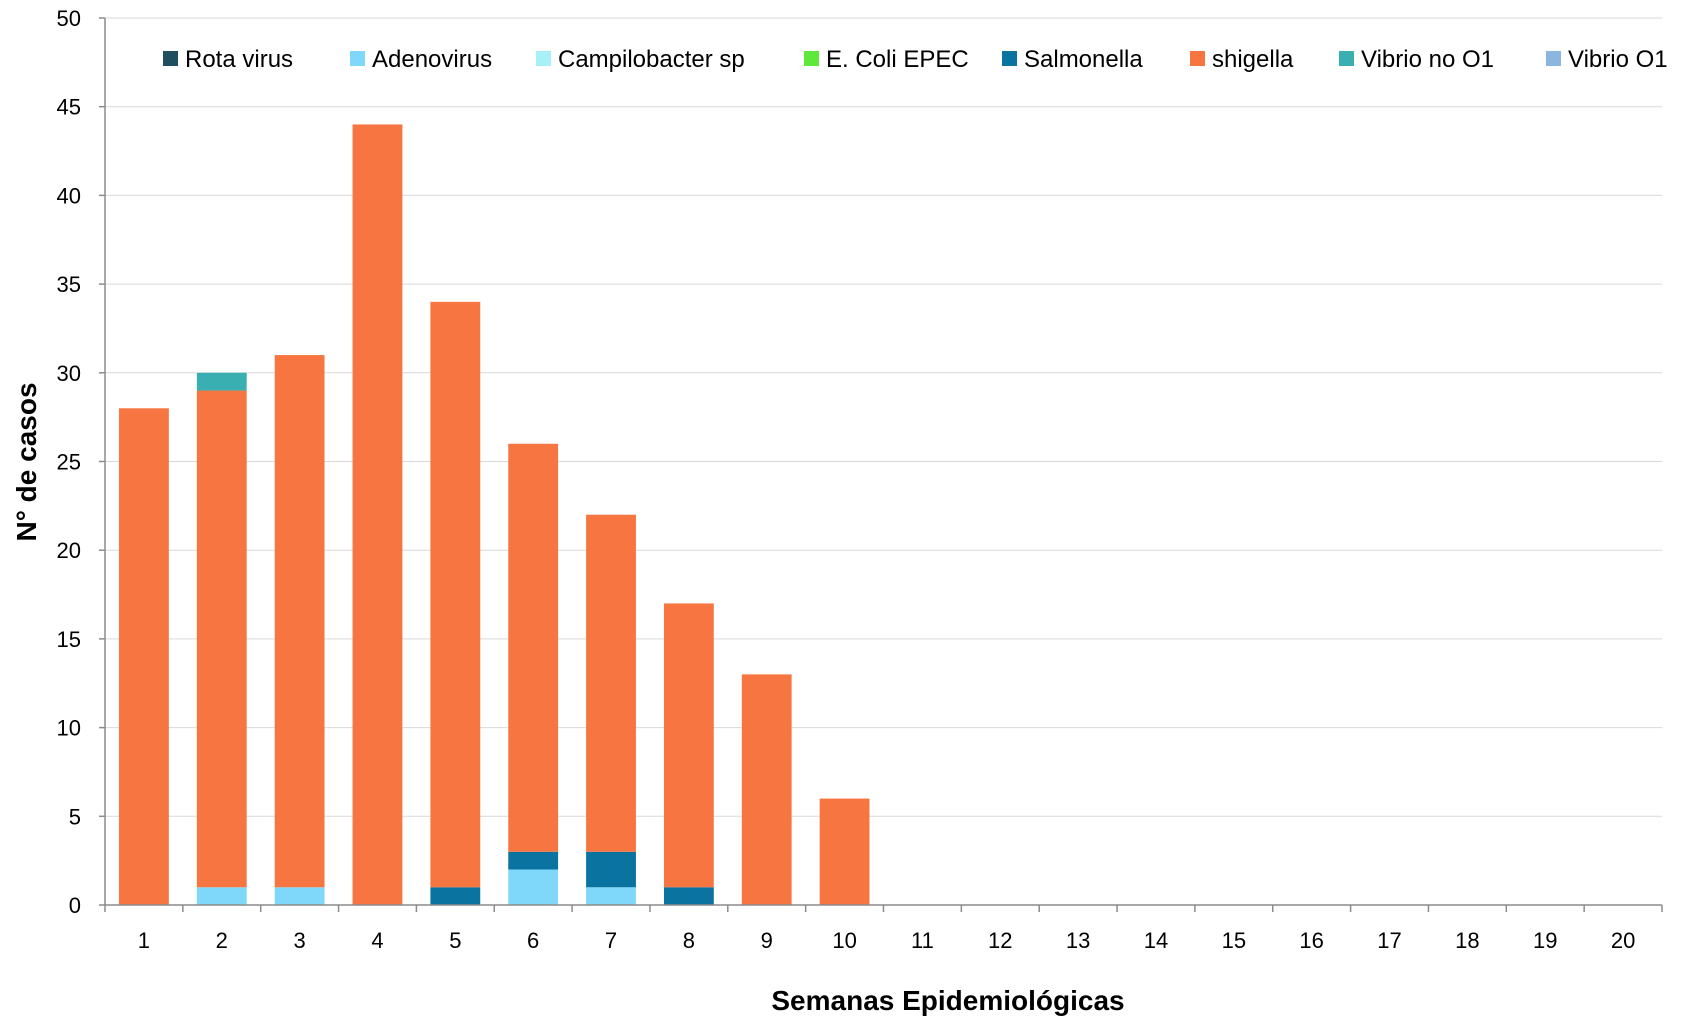 Image resolution: width=1683 pixels, height=1021 pixels. I want to click on x-tick-label: 10, so click(844, 940).